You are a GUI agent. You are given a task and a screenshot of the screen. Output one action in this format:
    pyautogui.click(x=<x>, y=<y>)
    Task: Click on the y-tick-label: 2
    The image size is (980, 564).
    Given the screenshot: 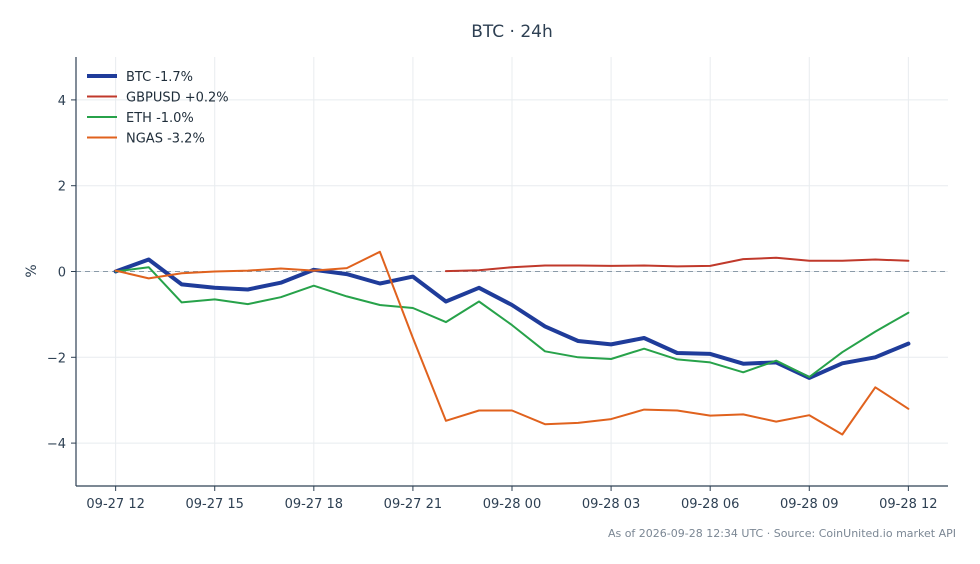 What is the action you would take?
    pyautogui.click(x=62, y=187)
    